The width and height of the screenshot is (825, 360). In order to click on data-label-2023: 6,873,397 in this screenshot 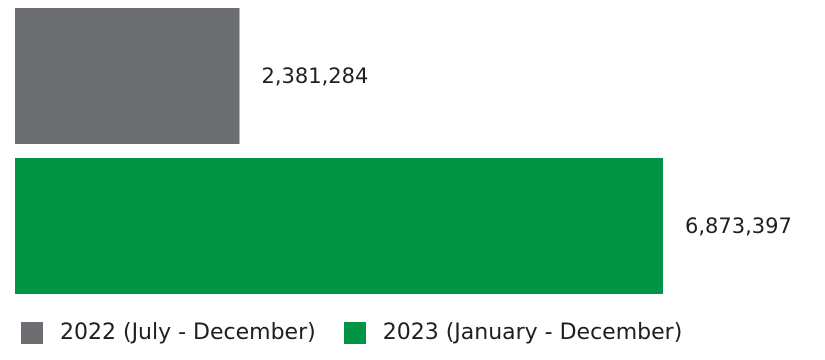, I will do `click(738, 226)`.